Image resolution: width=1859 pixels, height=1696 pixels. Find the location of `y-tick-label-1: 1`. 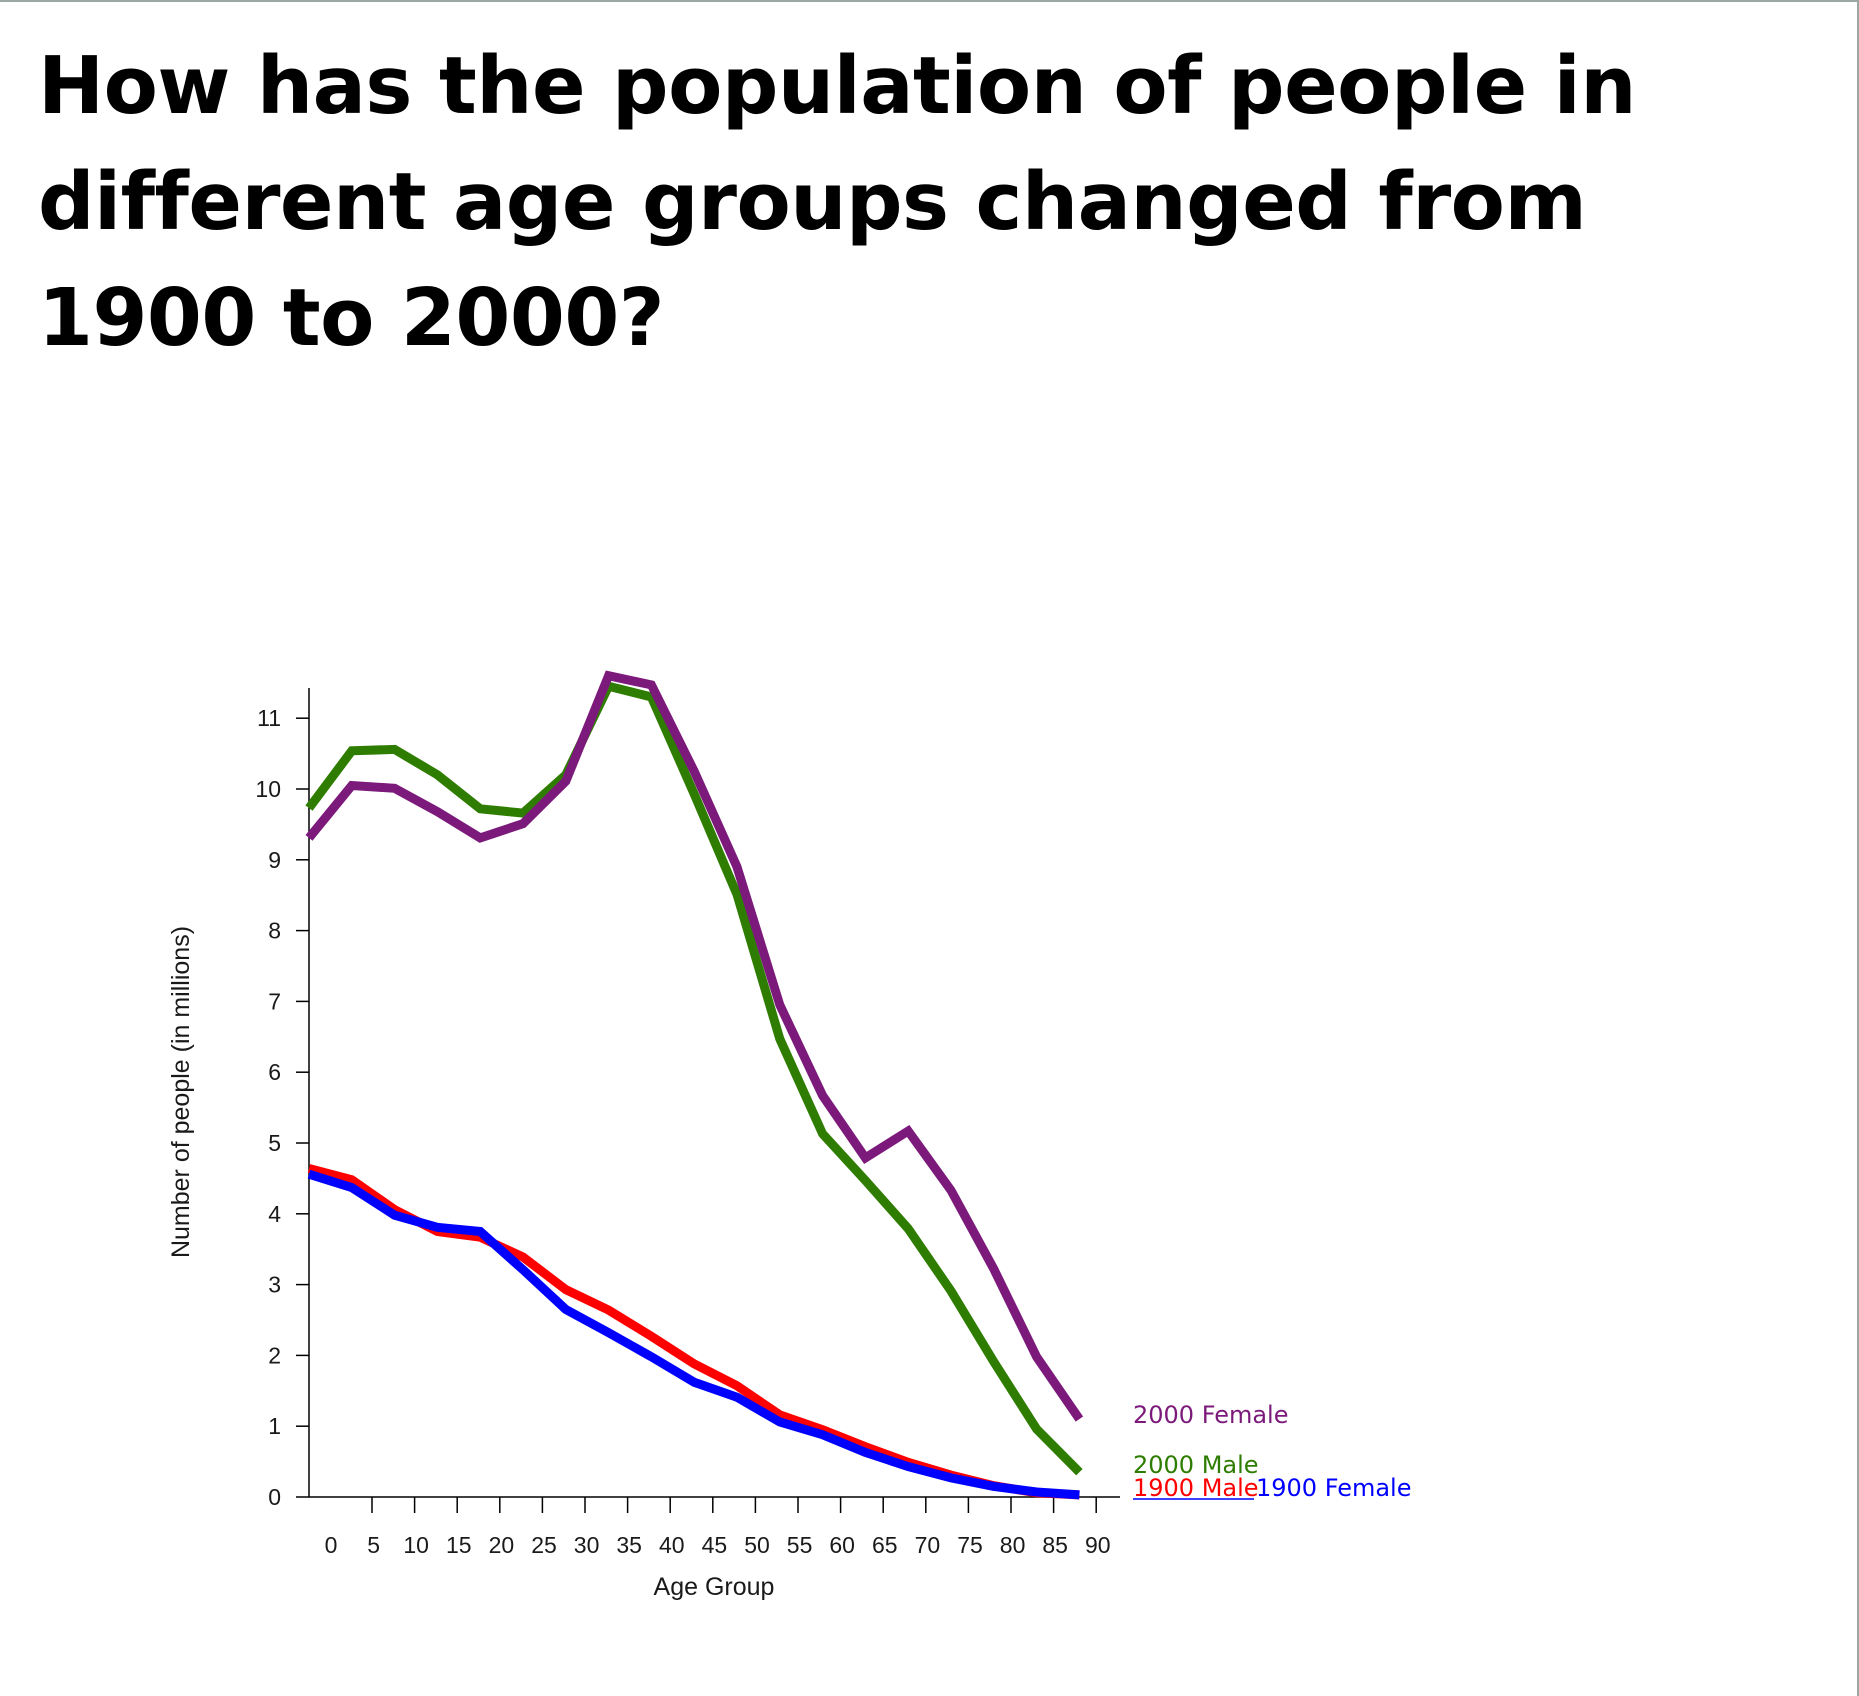

y-tick-label-1: 1 is located at coordinates (274, 1426).